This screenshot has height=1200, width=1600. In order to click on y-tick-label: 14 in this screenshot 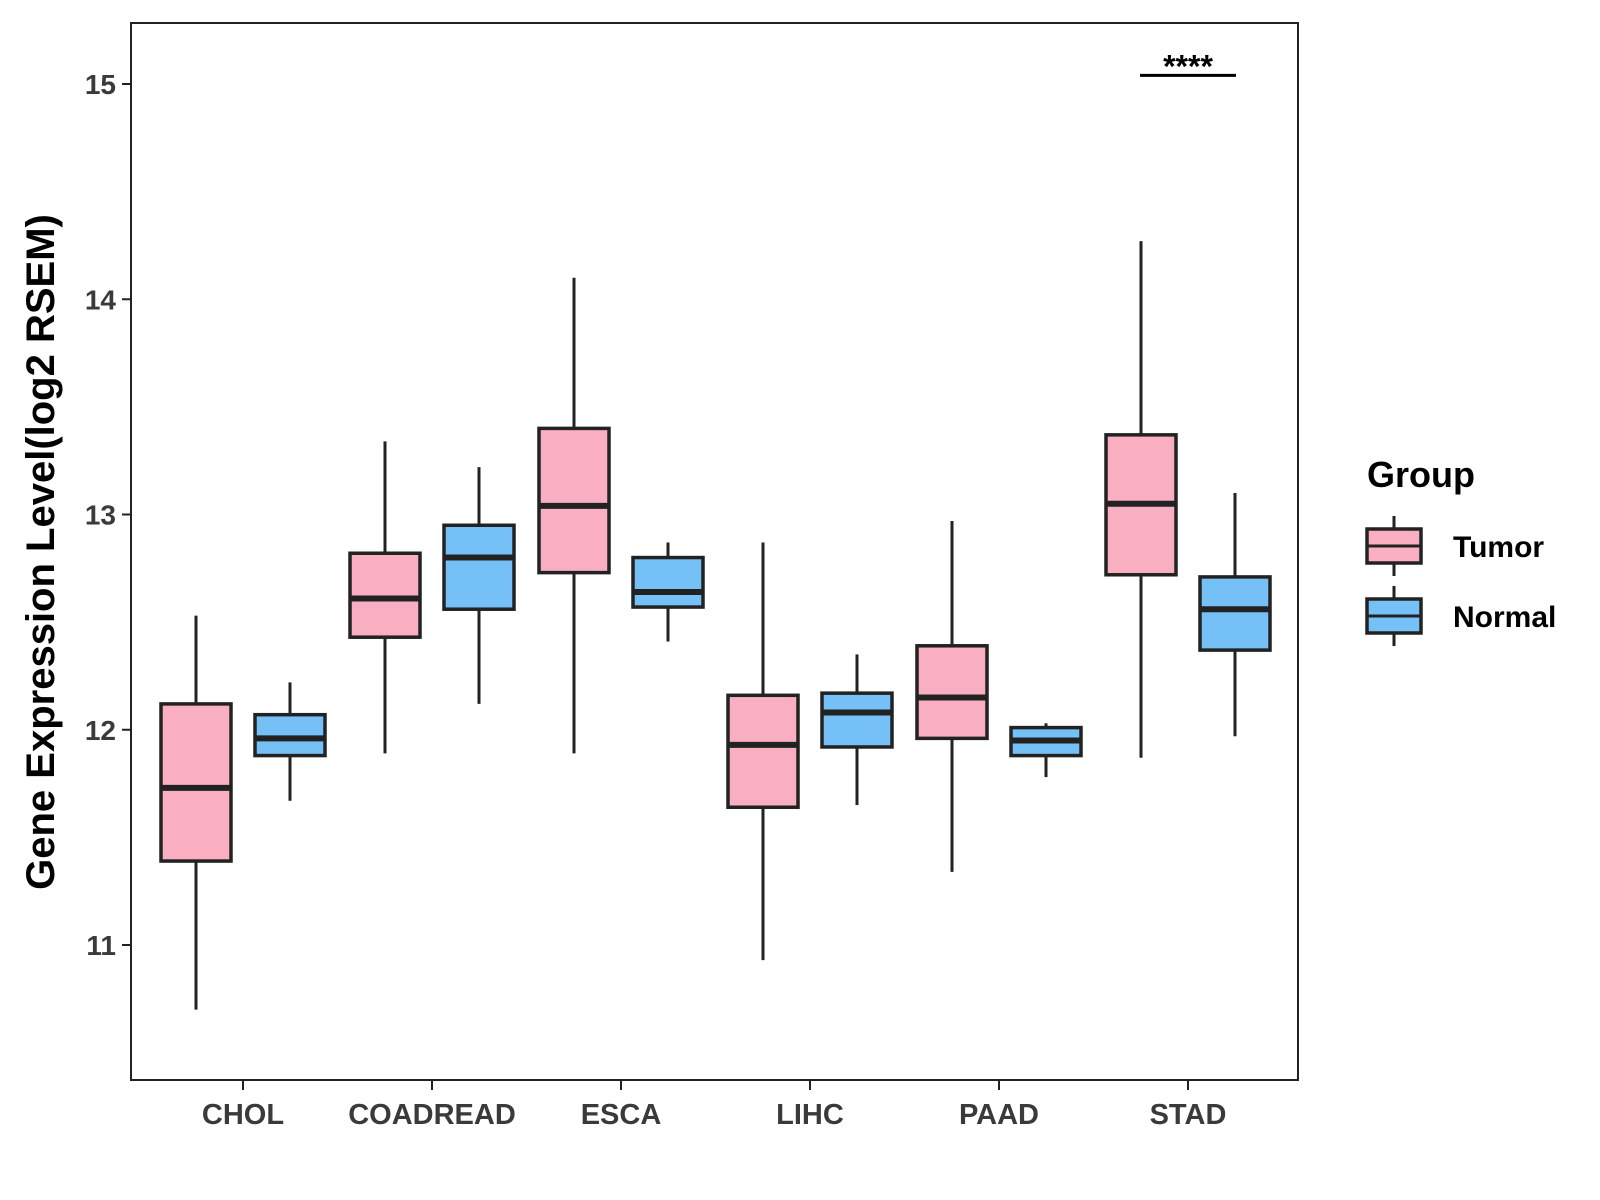, I will do `click(101, 299)`.